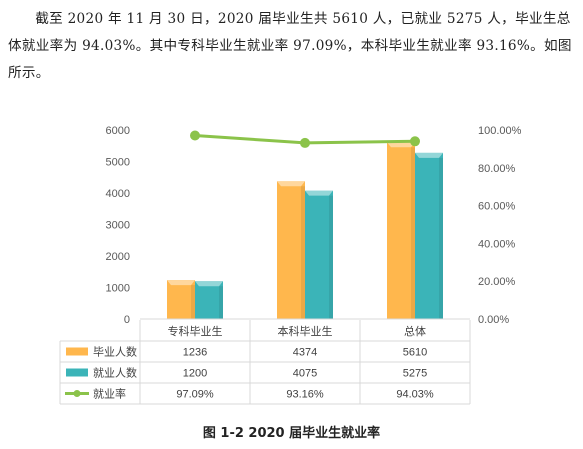  What do you see at coordinates (497, 207) in the screenshot?
I see `right-axis-tick: 60.00%` at bounding box center [497, 207].